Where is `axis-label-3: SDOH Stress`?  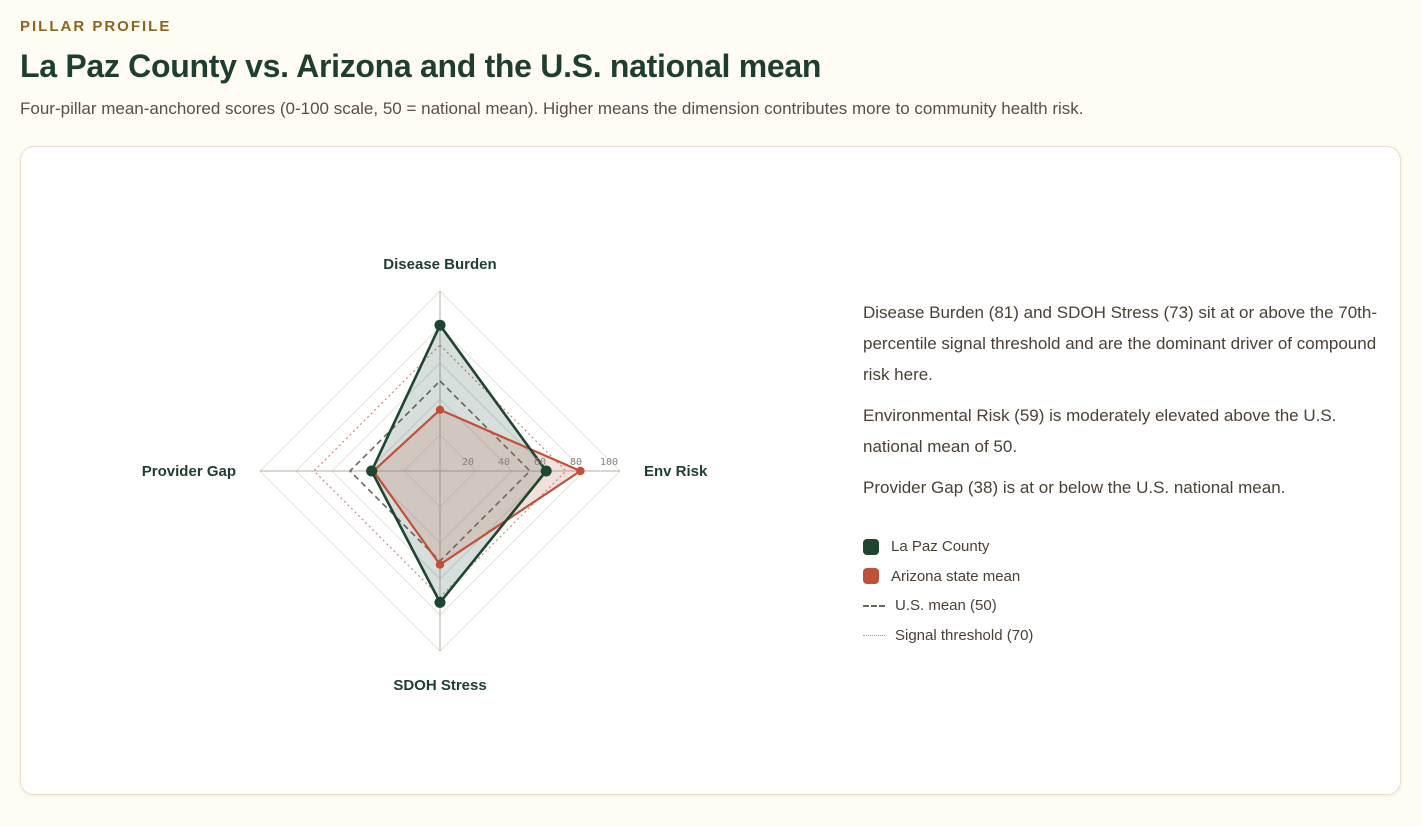 axis-label-3: SDOH Stress is located at coordinates (439, 685).